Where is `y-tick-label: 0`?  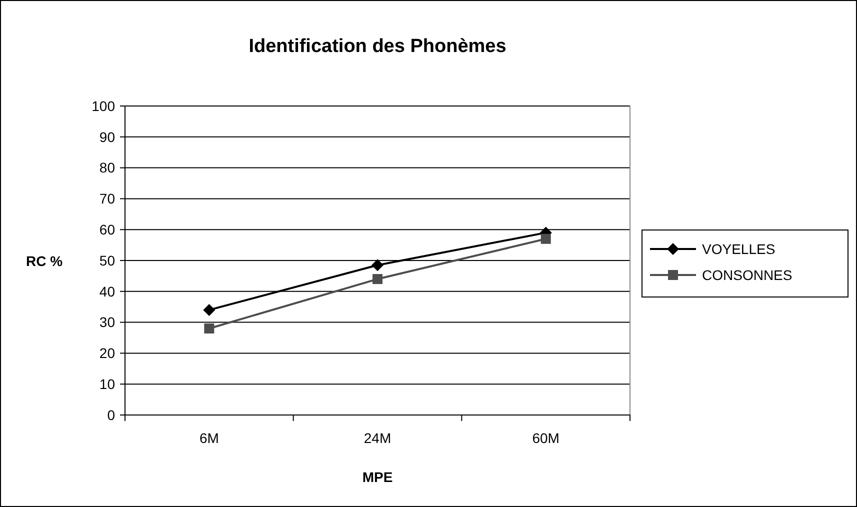 y-tick-label: 0 is located at coordinates (111, 414).